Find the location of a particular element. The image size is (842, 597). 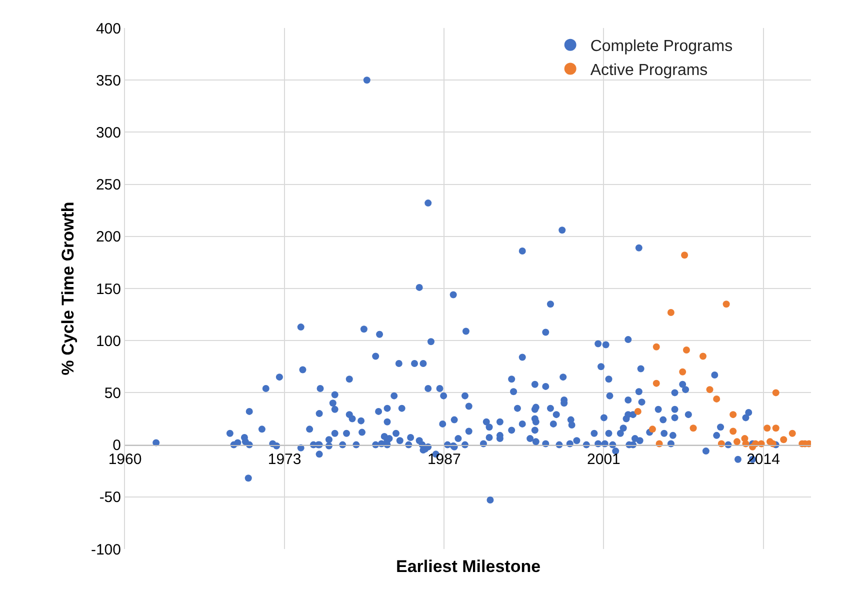

x-tick-label: 1973 is located at coordinates (285, 459).